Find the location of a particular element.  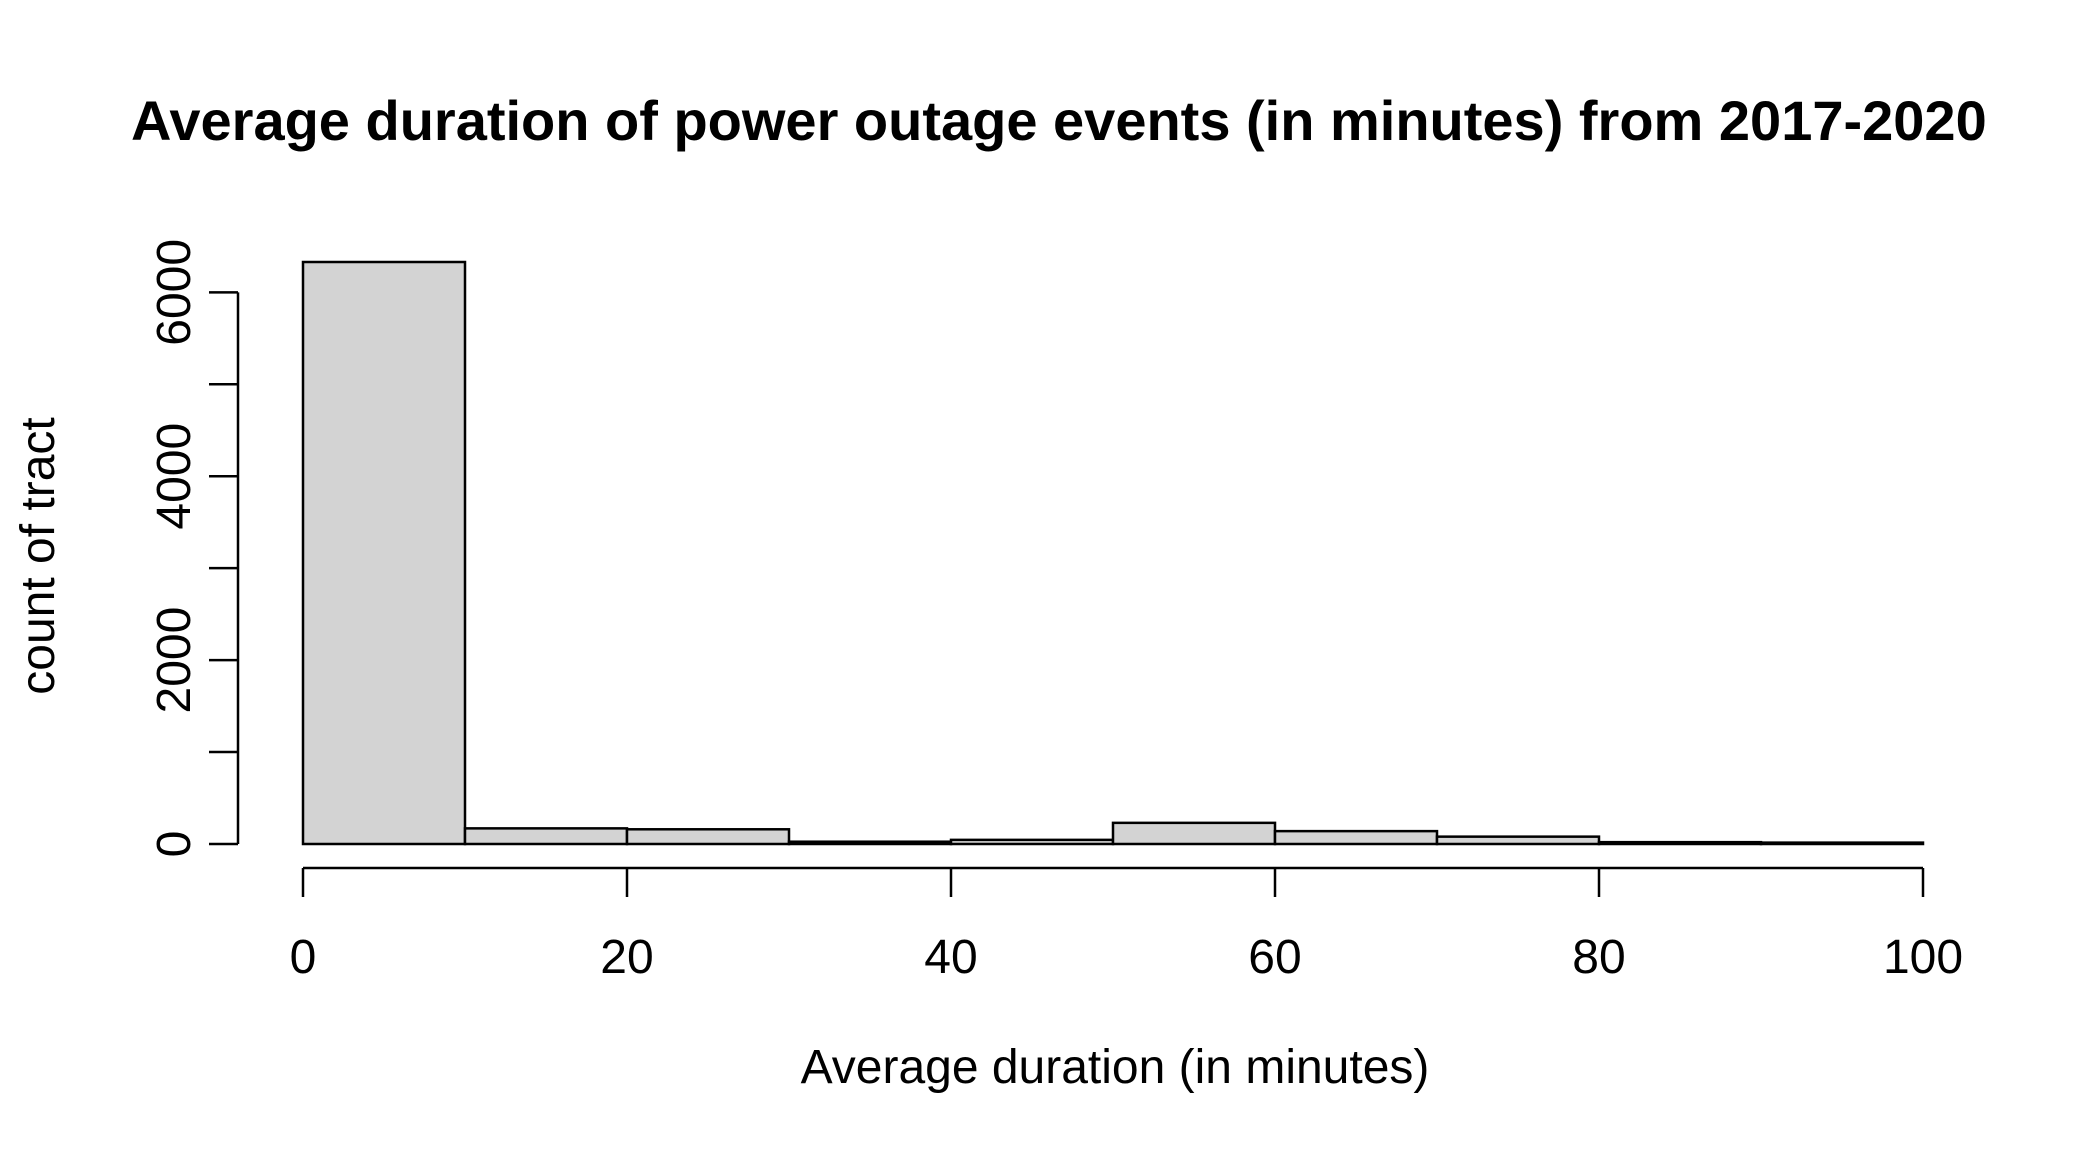

y-tick-label: 0 is located at coordinates (174, 844).